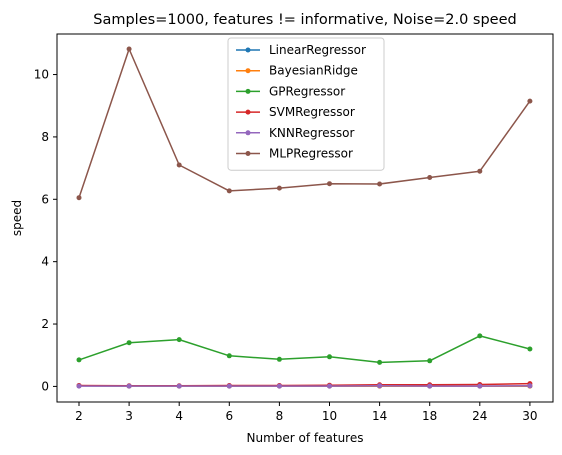 This screenshot has height=455, width=562. What do you see at coordinates (311, 154) in the screenshot?
I see `legend-label: MLPRegressor` at bounding box center [311, 154].